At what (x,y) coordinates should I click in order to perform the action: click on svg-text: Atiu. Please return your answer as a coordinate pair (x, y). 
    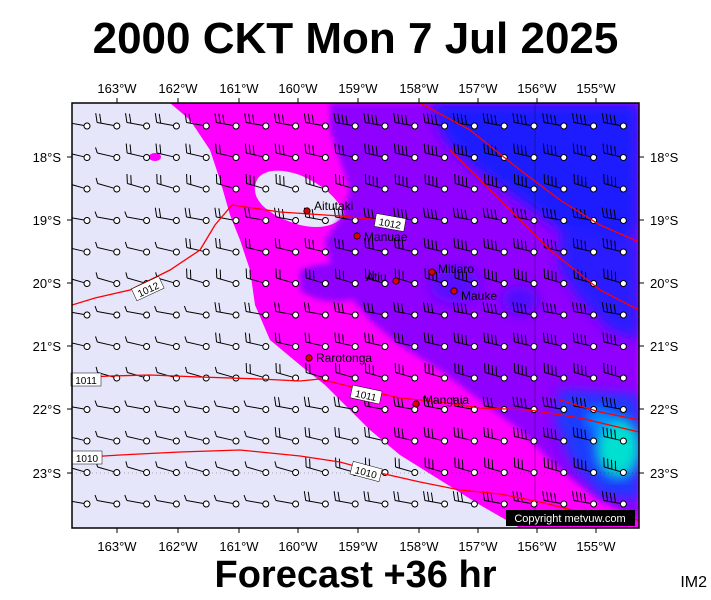
    Looking at the image, I should click on (376, 277).